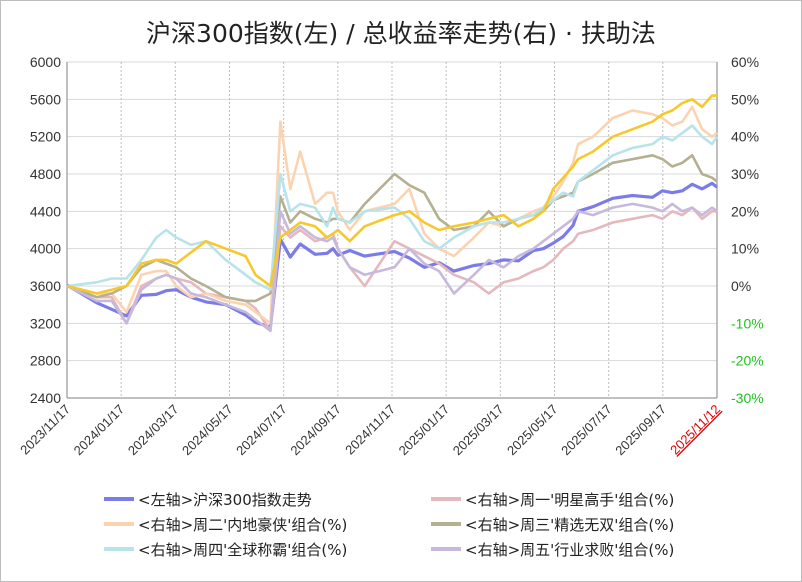 The image size is (802, 582). What do you see at coordinates (45, 430) in the screenshot?
I see `x-tick-label: 2023/11/17` at bounding box center [45, 430].